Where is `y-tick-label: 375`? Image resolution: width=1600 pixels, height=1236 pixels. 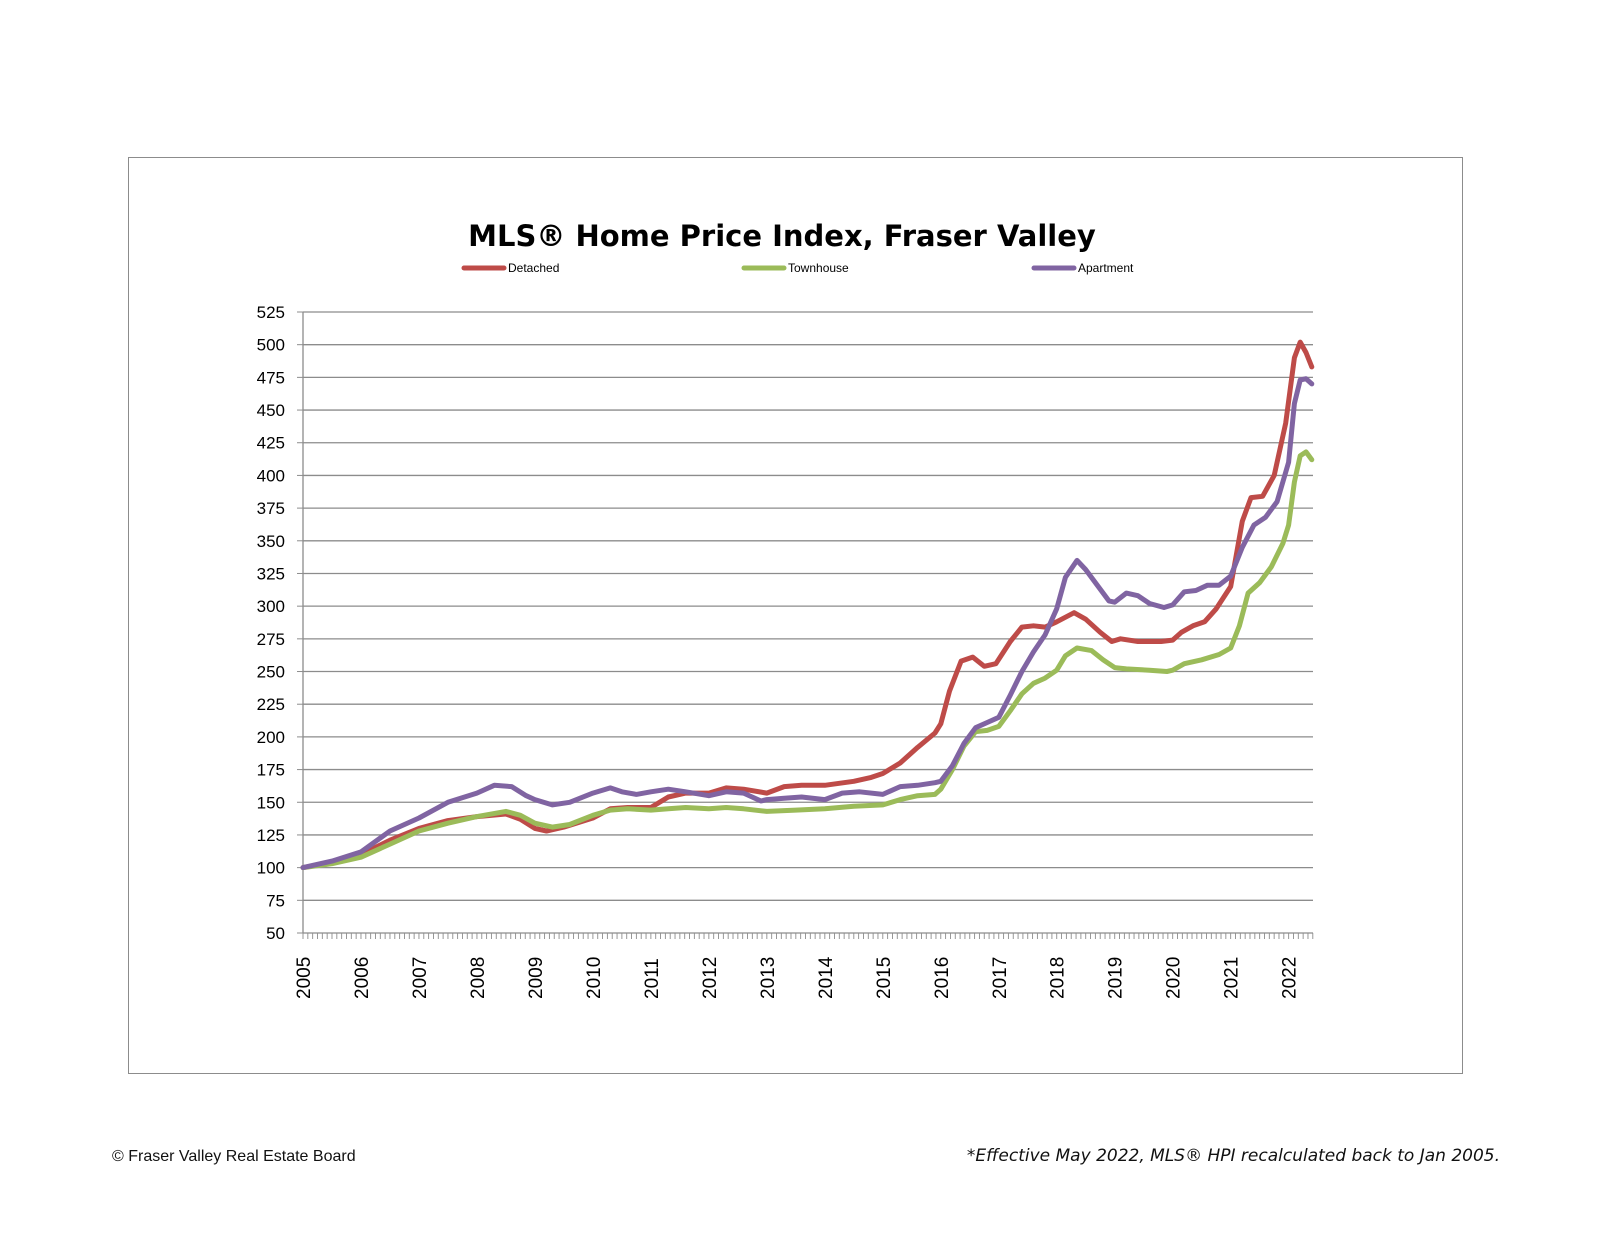
y-tick-label: 375 is located at coordinates (271, 508).